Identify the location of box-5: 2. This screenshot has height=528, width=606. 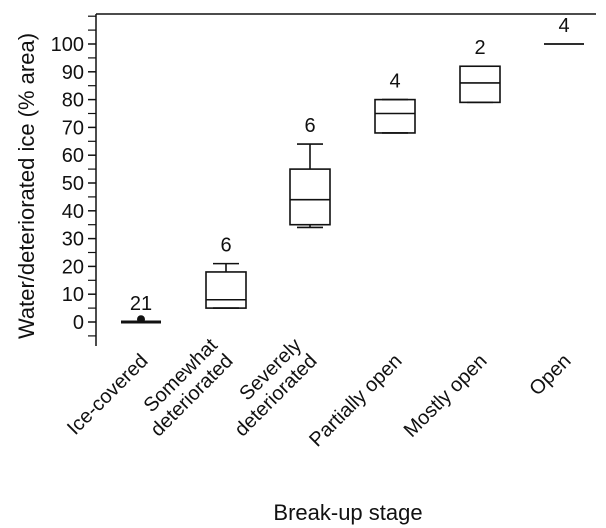
(480, 70).